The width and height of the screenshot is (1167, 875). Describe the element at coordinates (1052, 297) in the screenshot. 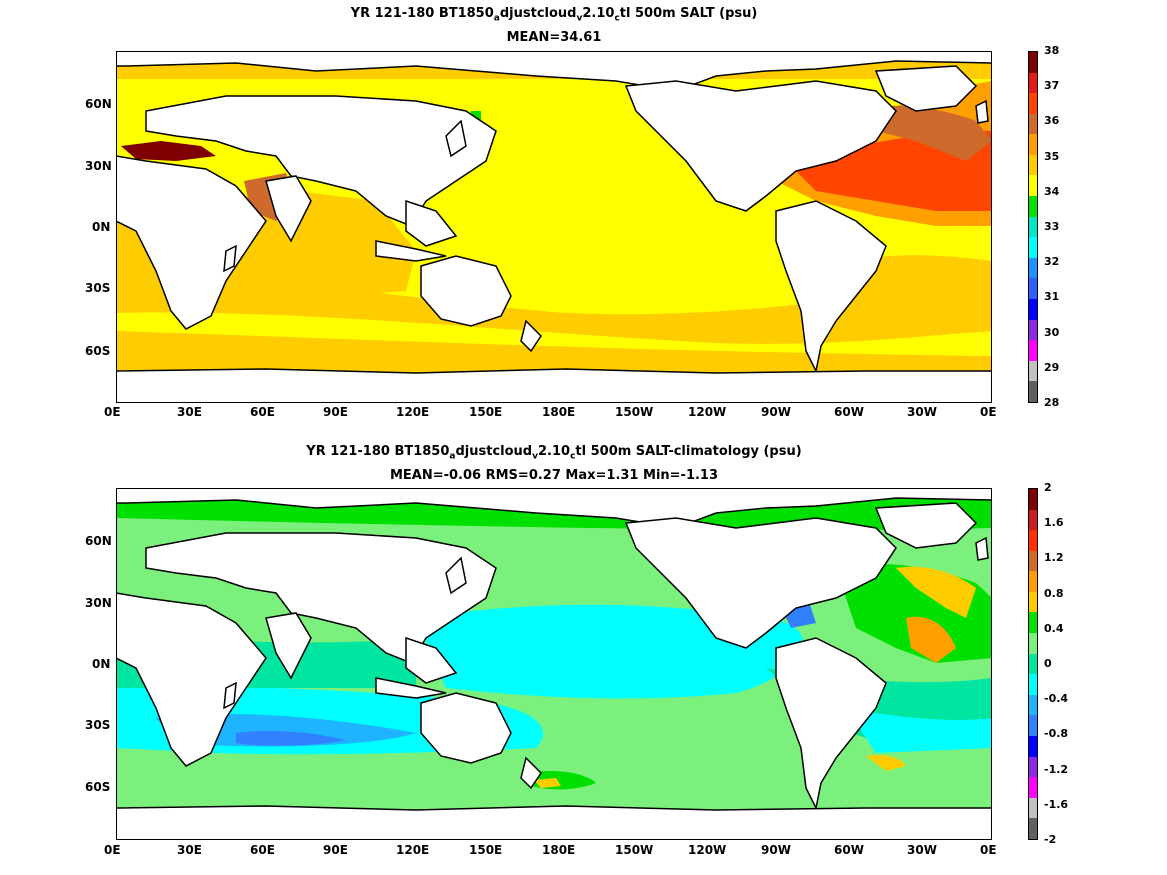

I see `colorbar-tick-label: 31` at that location.